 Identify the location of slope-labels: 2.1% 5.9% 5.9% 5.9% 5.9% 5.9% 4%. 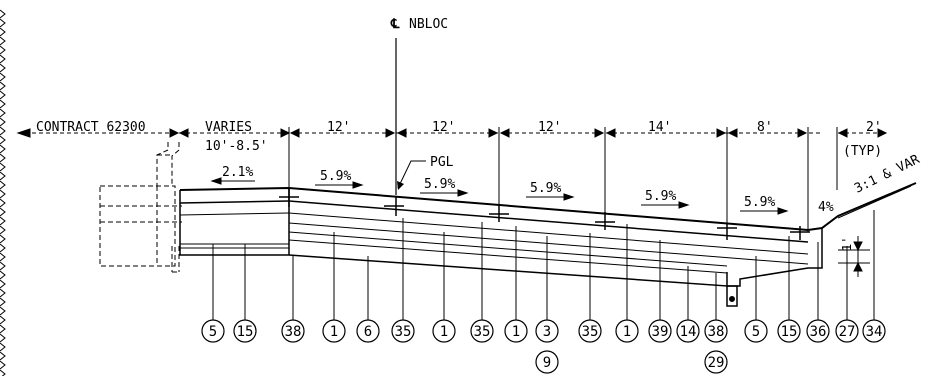
(522, 190).